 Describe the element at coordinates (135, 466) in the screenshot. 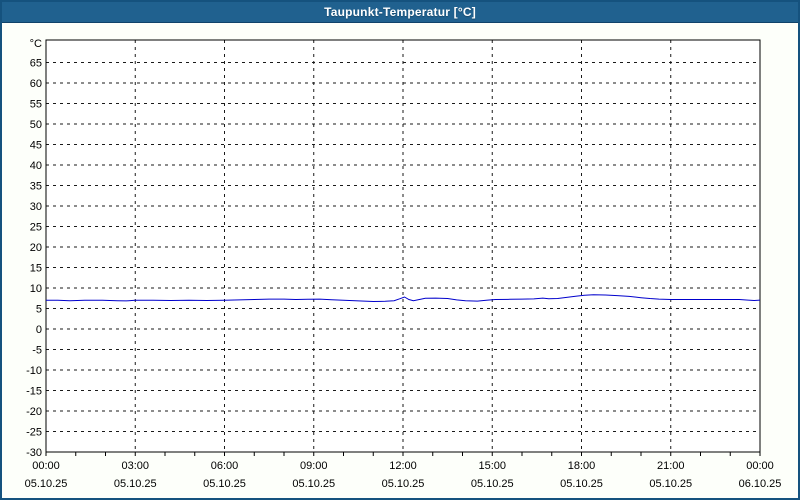

I see `x-tick-label-time: 03:00` at that location.